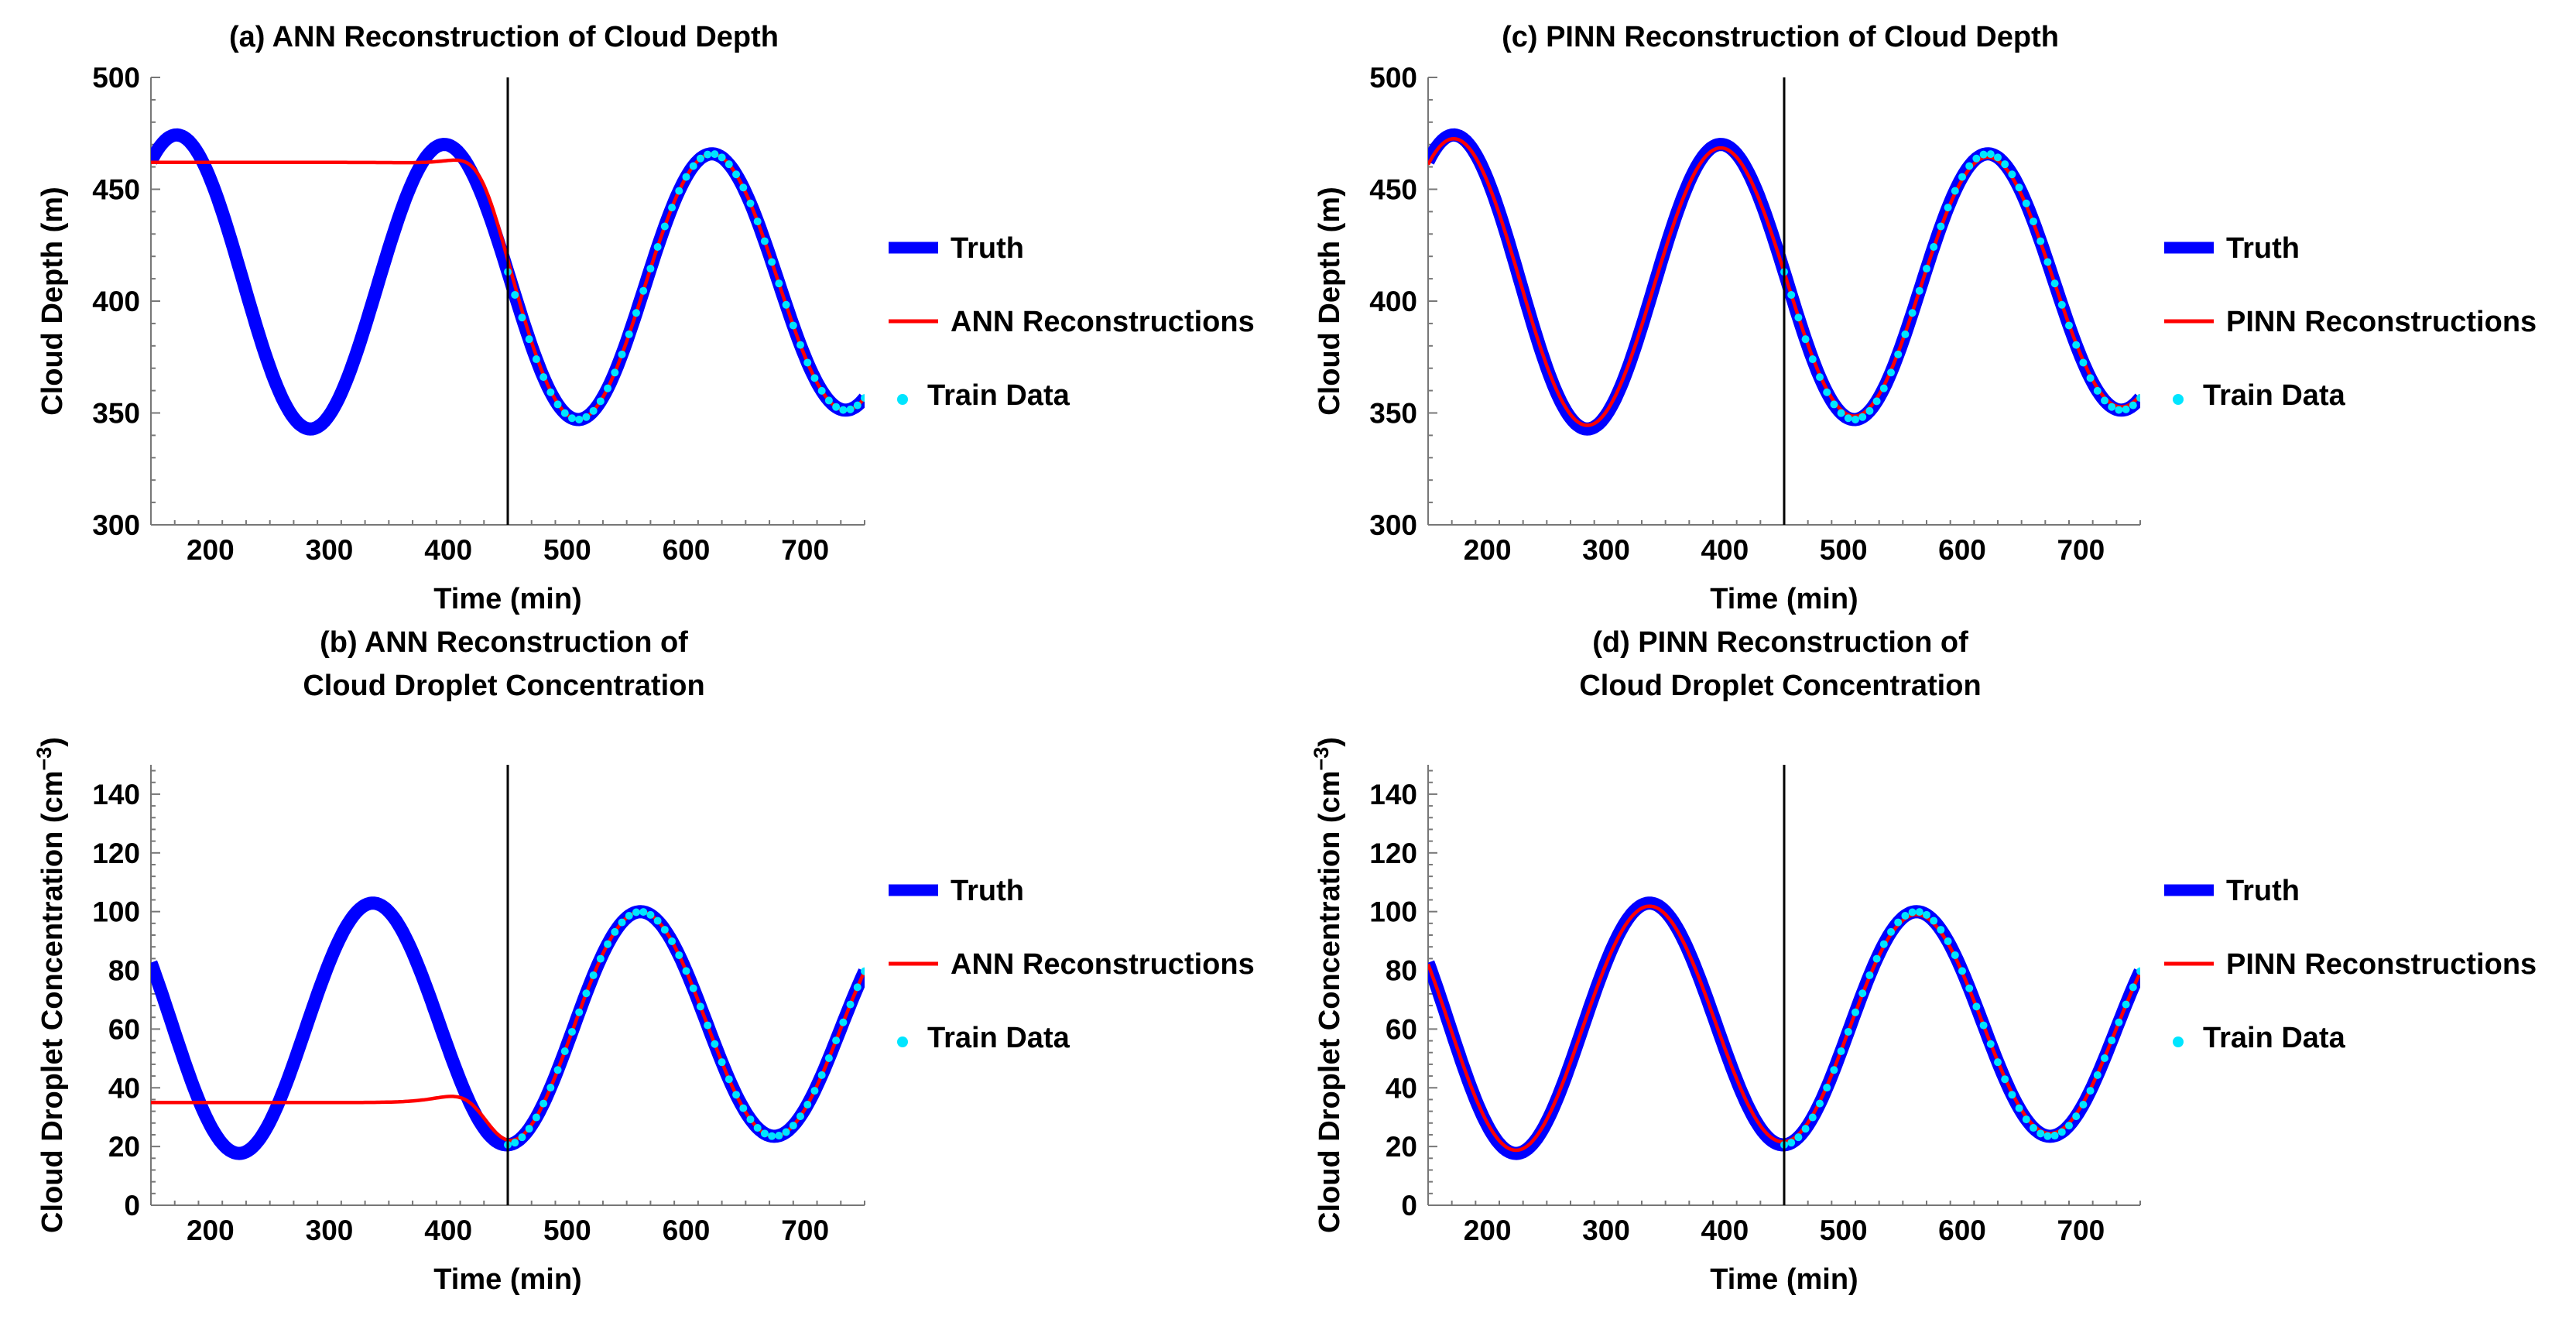  I want to click on chart-title-line-1: (b) ANN Reconstruction of, so click(504, 643).